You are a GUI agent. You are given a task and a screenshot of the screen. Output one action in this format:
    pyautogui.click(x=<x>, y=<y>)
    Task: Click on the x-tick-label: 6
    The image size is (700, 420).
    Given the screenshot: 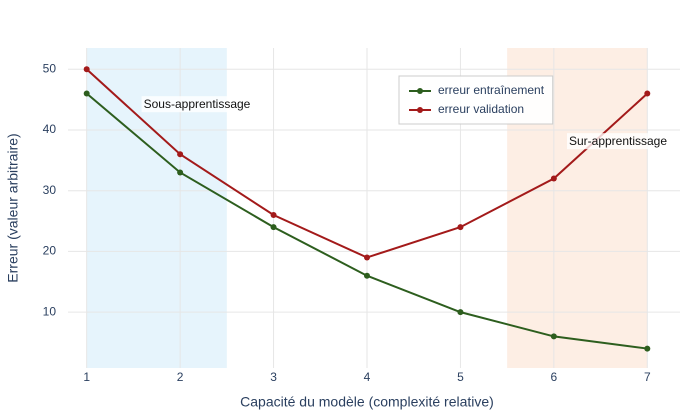 What is the action you would take?
    pyautogui.click(x=554, y=377)
    